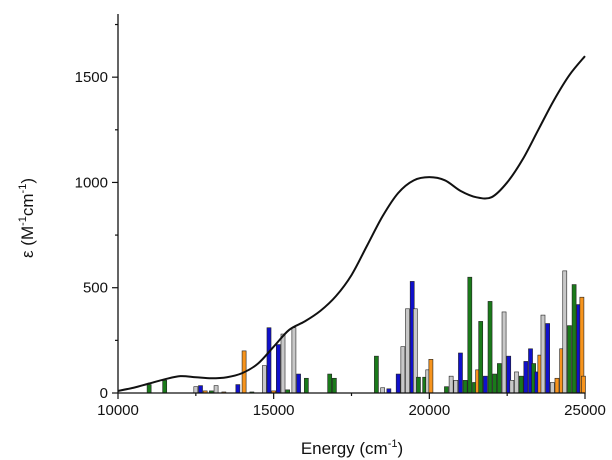 The width and height of the screenshot is (612, 460). Describe the element at coordinates (91, 77) in the screenshot. I see `y-tick-label: 1500` at that location.